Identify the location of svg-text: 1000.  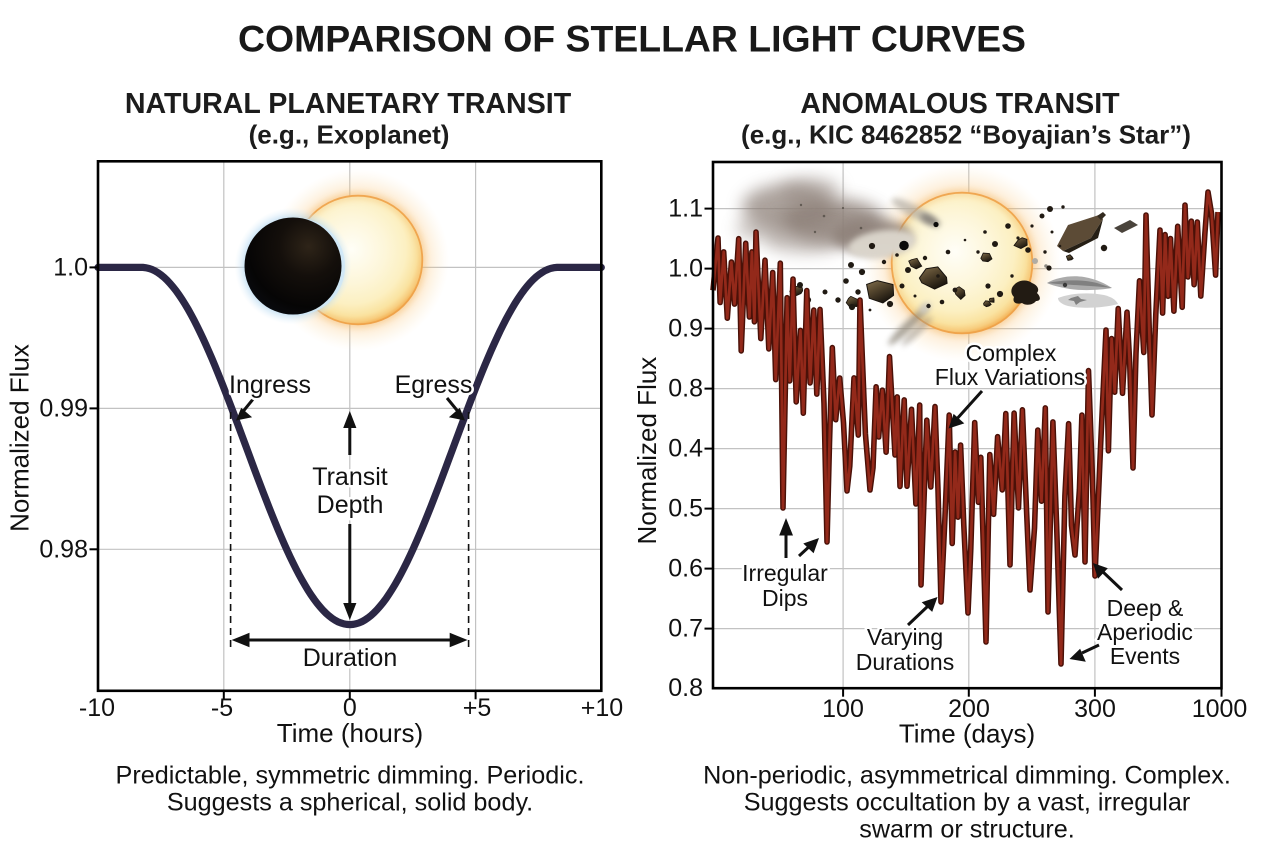
(1220, 709).